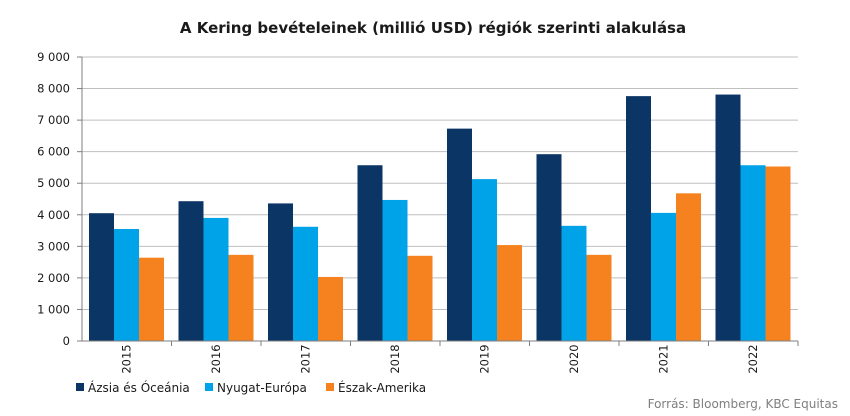  Describe the element at coordinates (53, 278) in the screenshot. I see `y-tick-label: 2 000` at that location.